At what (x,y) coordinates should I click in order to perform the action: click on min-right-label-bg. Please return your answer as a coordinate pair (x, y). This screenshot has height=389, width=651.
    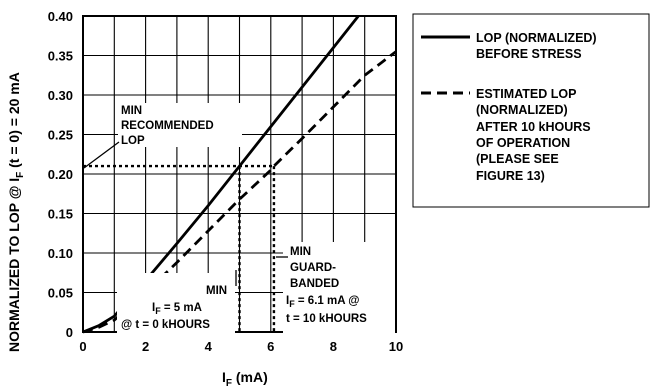
    Looking at the image, I should click on (339, 288).